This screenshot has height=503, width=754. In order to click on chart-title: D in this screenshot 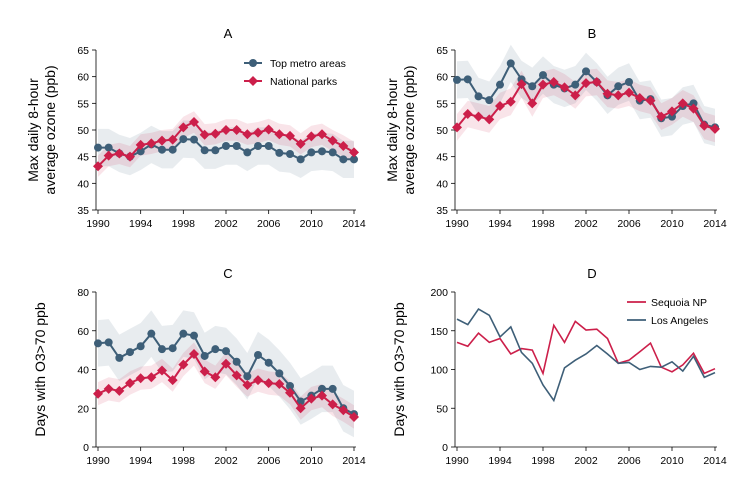, I will do `click(591, 273)`.